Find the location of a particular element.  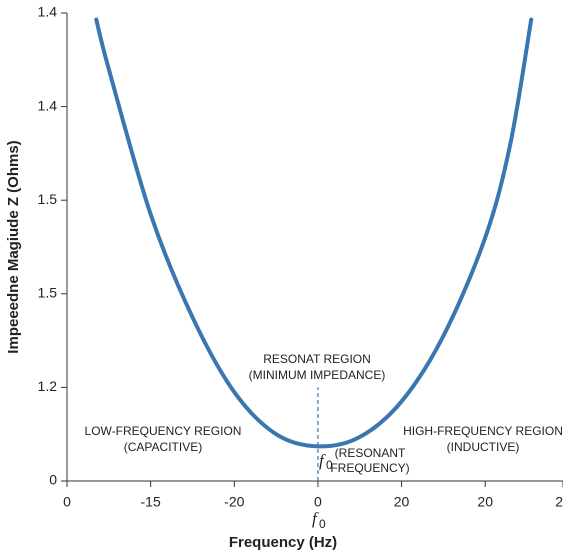

y-tick-label: 1.2 is located at coordinates (48, 386).